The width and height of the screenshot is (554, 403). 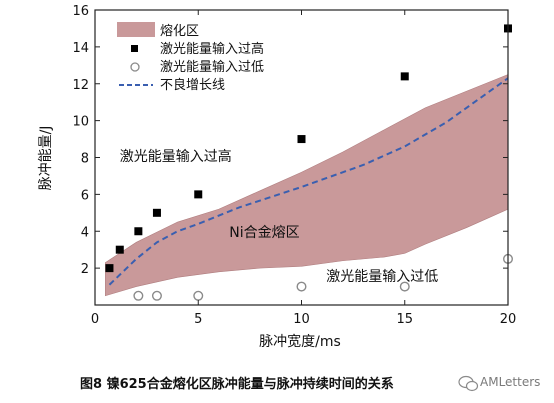 I want to click on y-tick-label: 2, so click(x=85, y=269).